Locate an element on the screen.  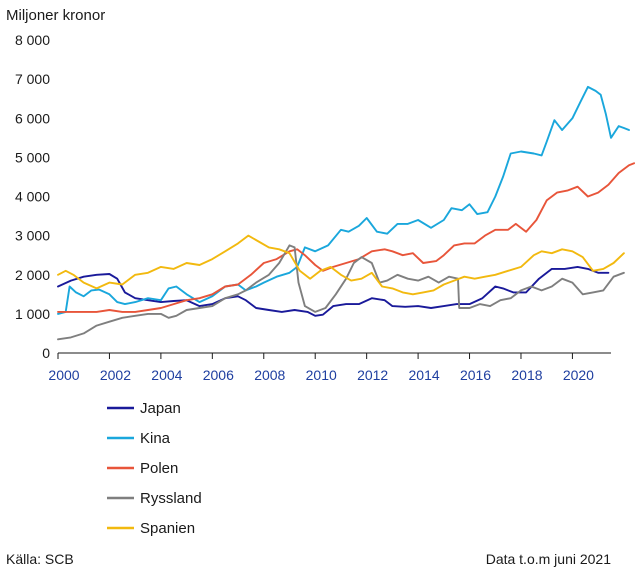
y-tick-label: 5 000 is located at coordinates (32, 157).